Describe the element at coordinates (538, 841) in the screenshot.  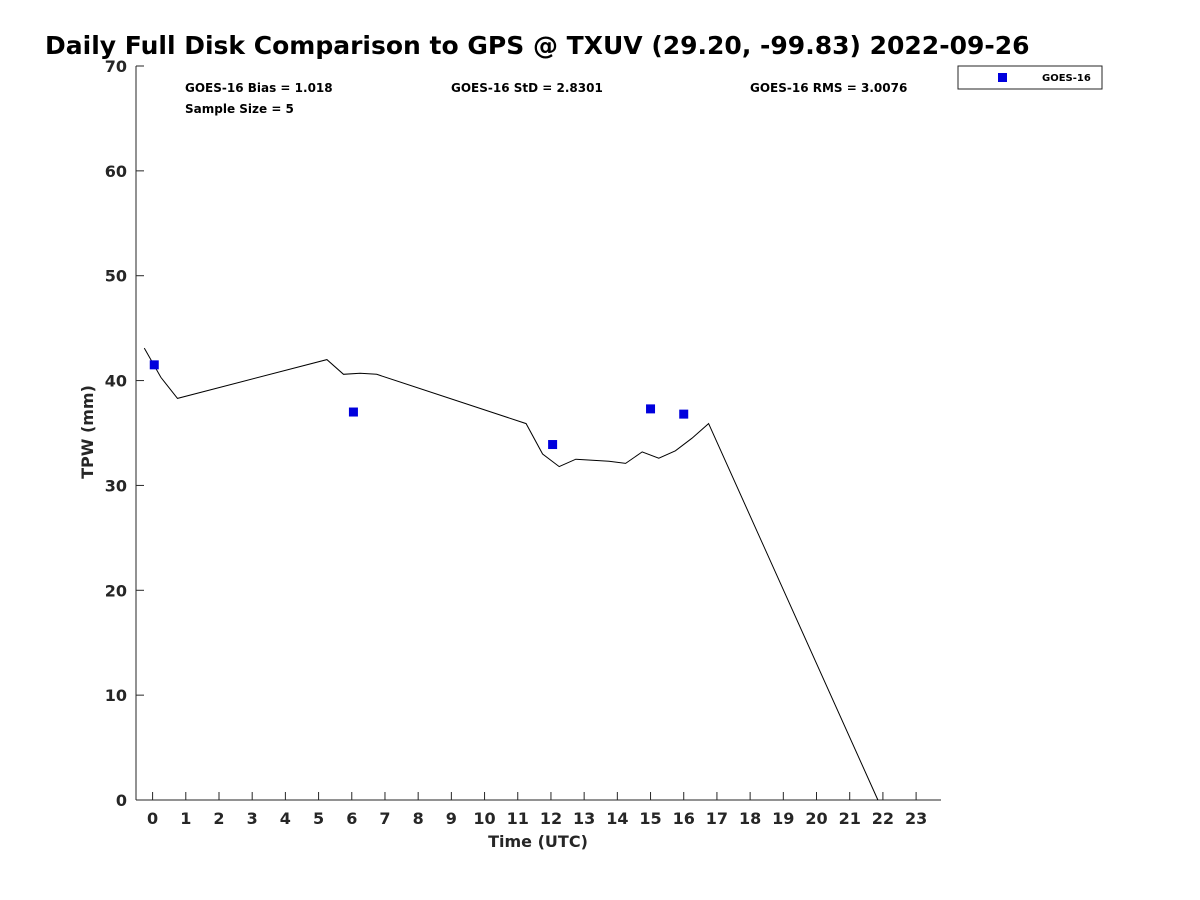
I see `x-axis-label: Time (UTC)` at that location.